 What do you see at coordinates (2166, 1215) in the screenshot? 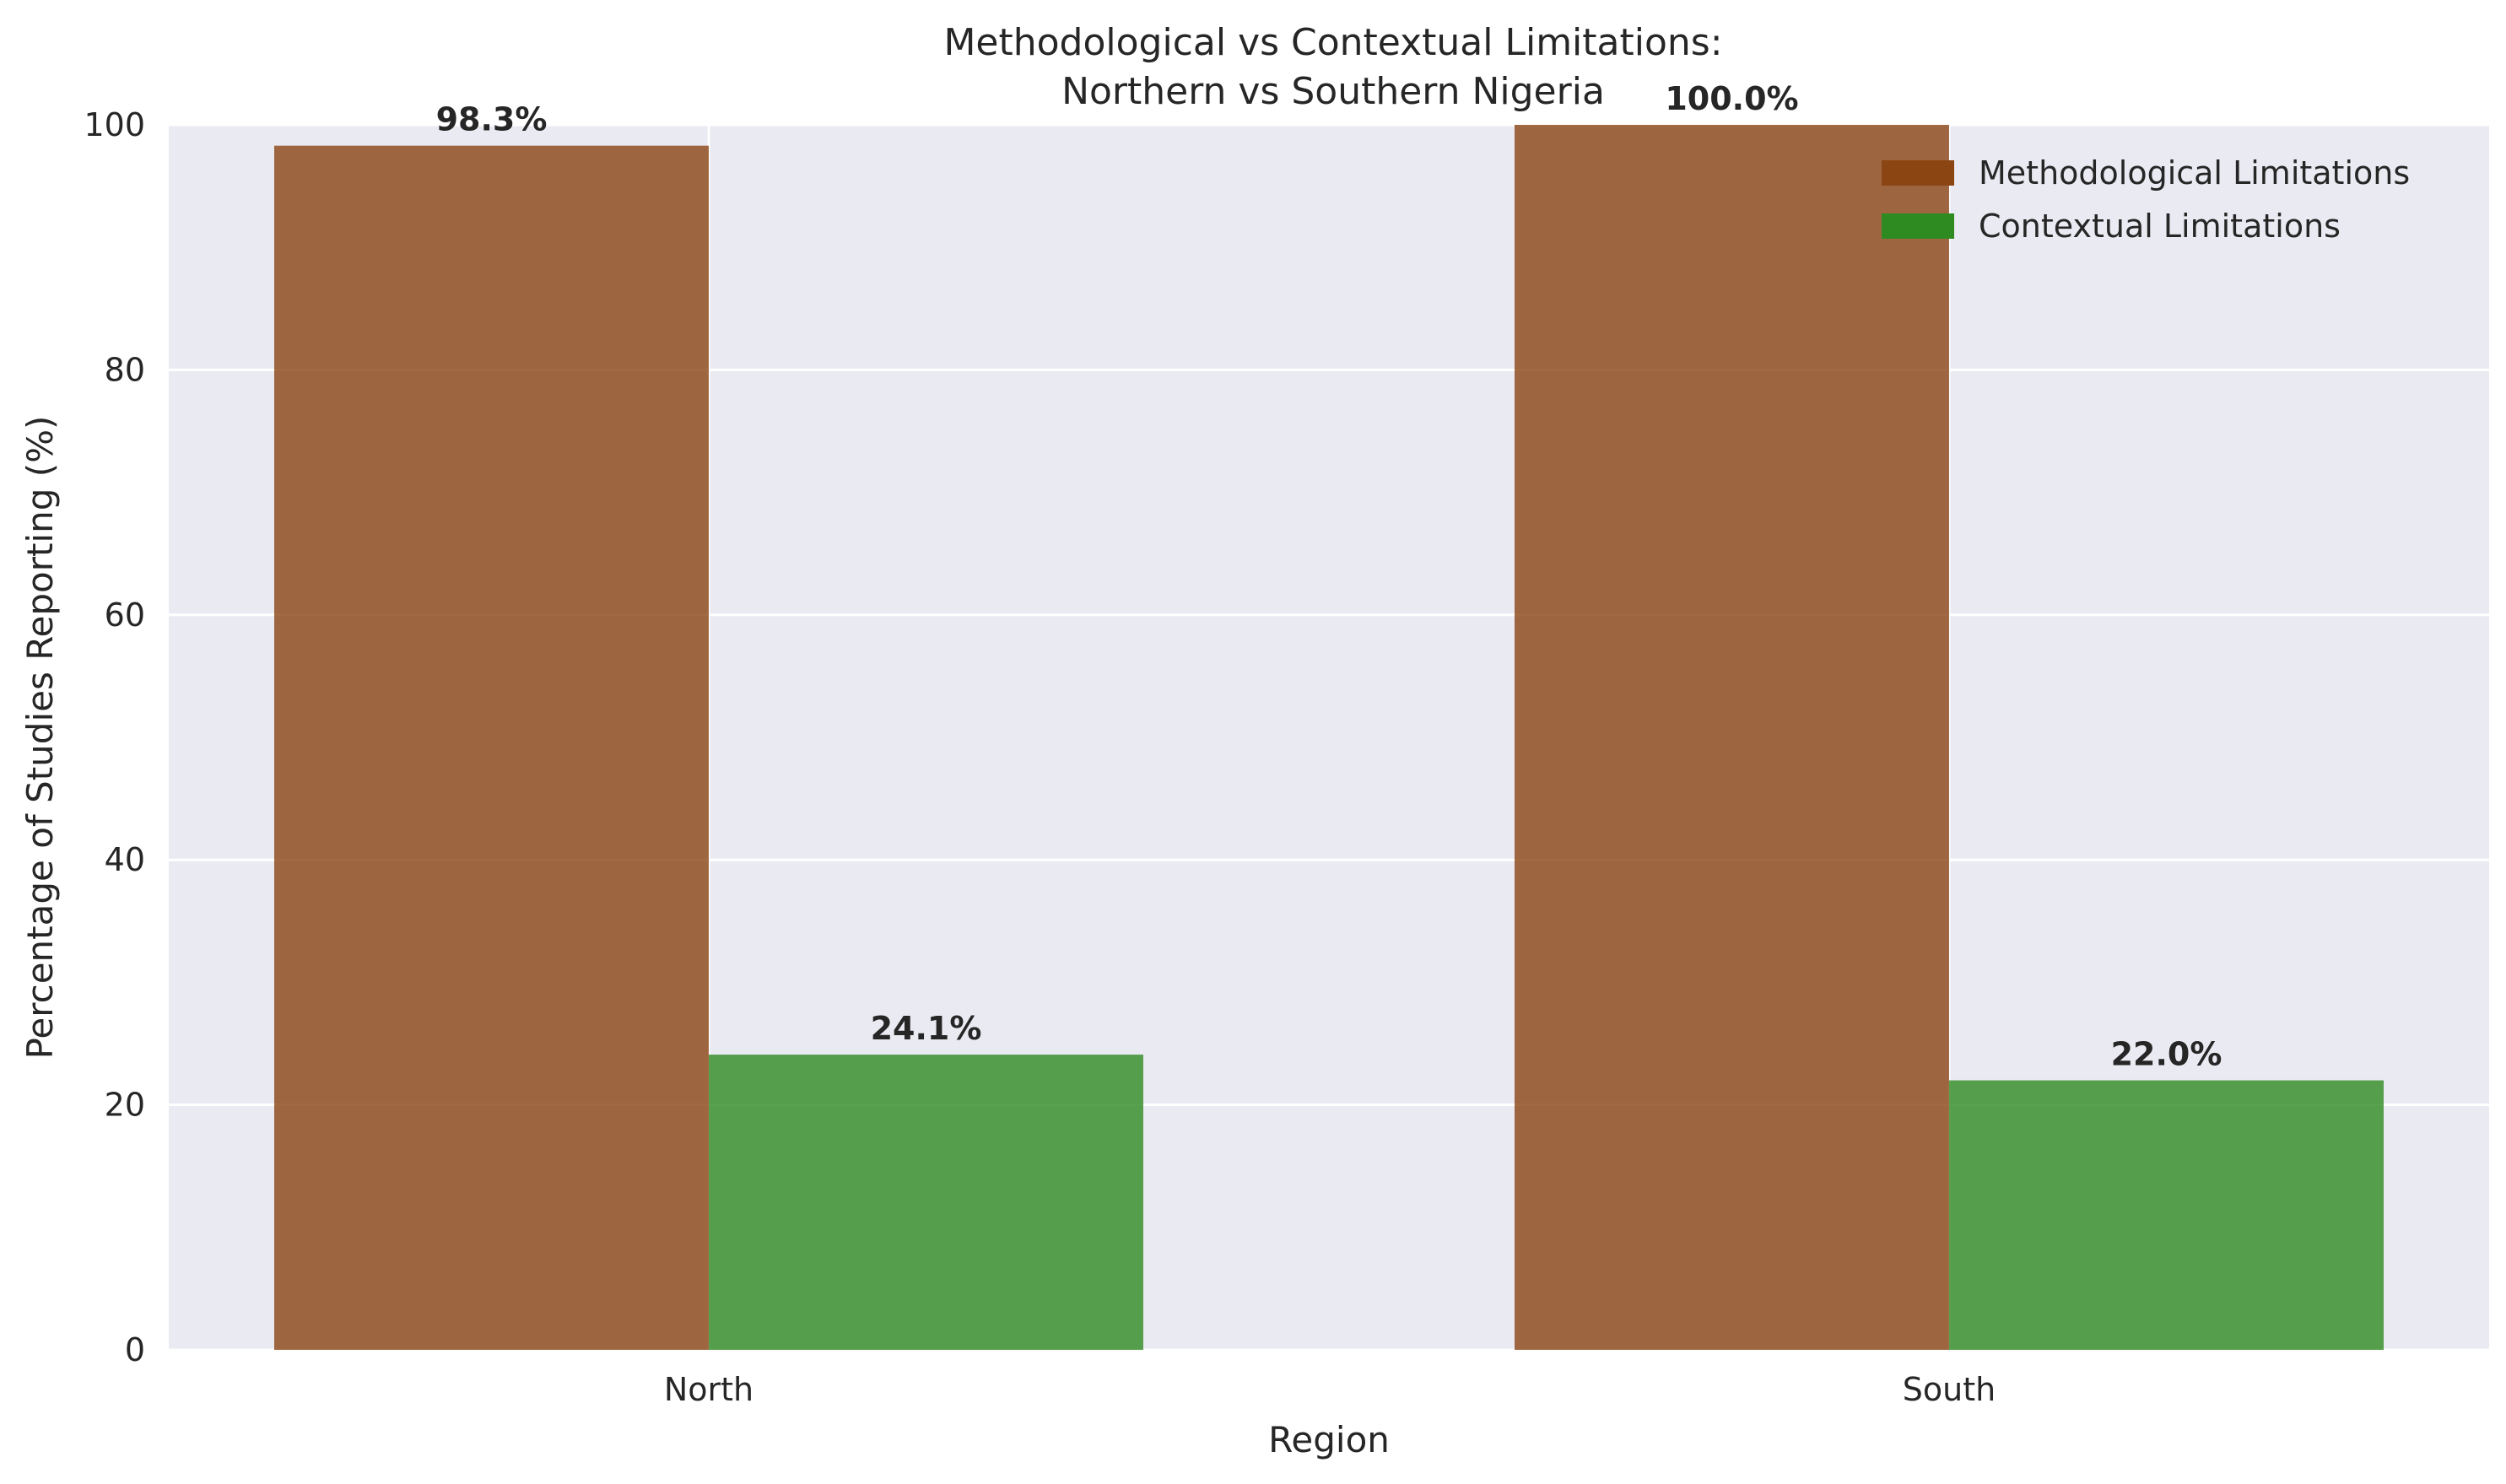
I see `bar-contextual-south` at bounding box center [2166, 1215].